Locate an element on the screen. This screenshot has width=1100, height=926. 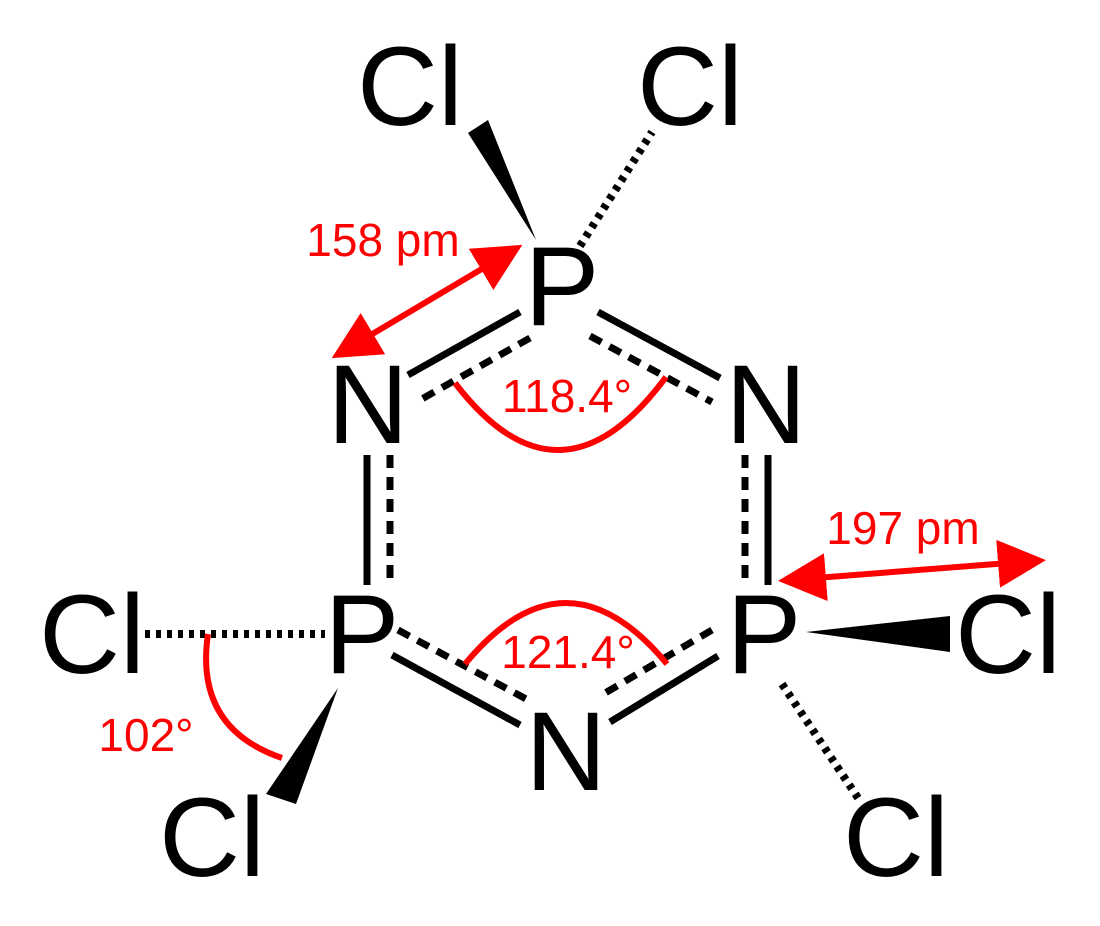
atom-p-top: P is located at coordinates (562, 286).